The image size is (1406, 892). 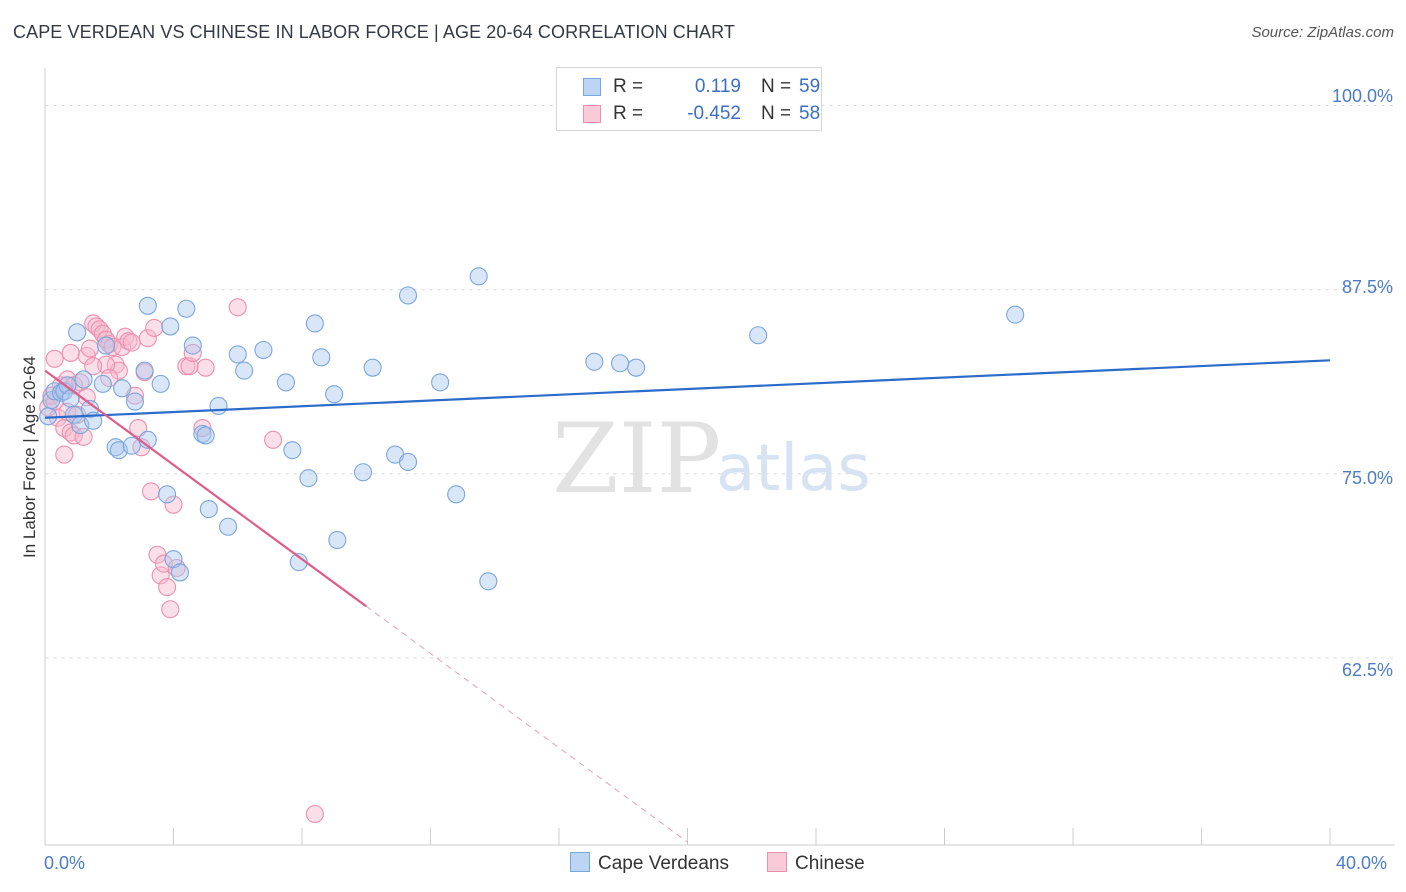 What do you see at coordinates (793, 469) in the screenshot?
I see `watermark-atlas: atlas` at bounding box center [793, 469].